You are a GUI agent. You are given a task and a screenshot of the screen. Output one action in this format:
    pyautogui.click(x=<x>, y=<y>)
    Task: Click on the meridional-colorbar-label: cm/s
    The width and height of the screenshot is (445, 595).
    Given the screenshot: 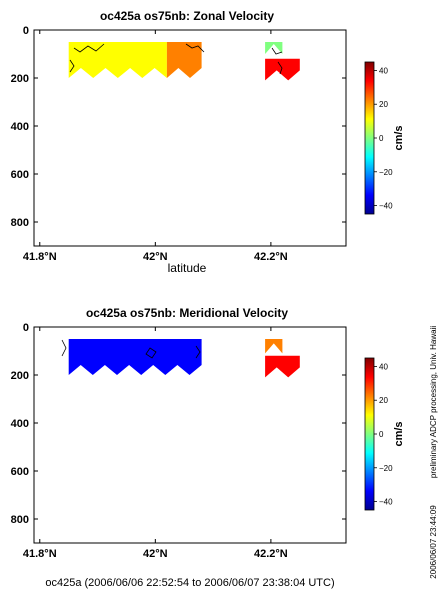 What is the action you would take?
    pyautogui.click(x=399, y=433)
    